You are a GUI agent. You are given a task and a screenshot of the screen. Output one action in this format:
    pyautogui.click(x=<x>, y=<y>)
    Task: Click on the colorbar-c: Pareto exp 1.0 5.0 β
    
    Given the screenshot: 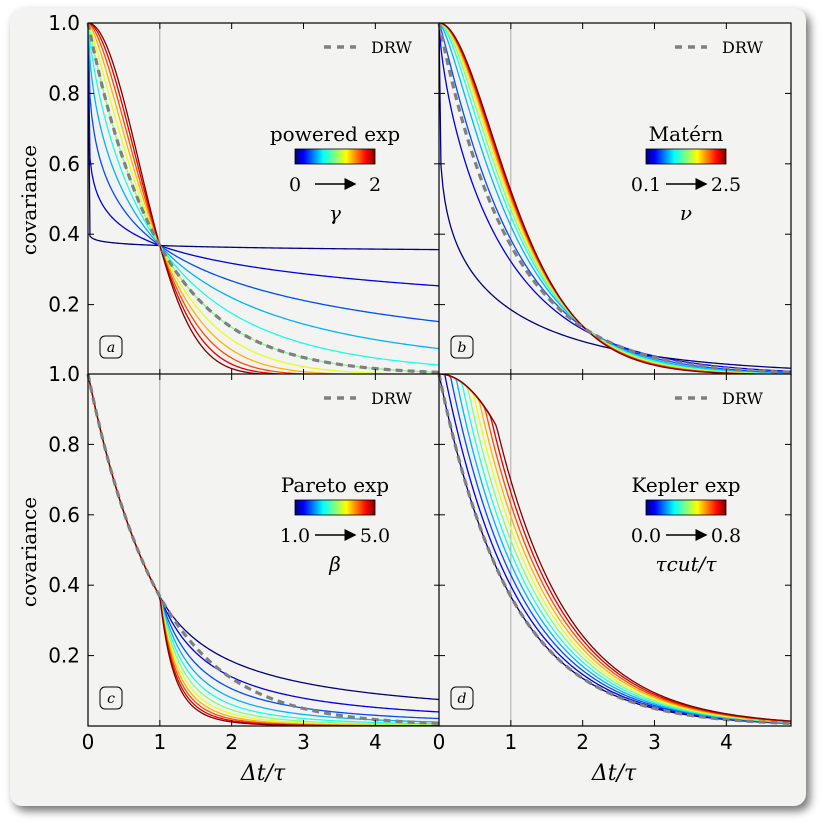 What is the action you would take?
    pyautogui.click(x=335, y=524)
    